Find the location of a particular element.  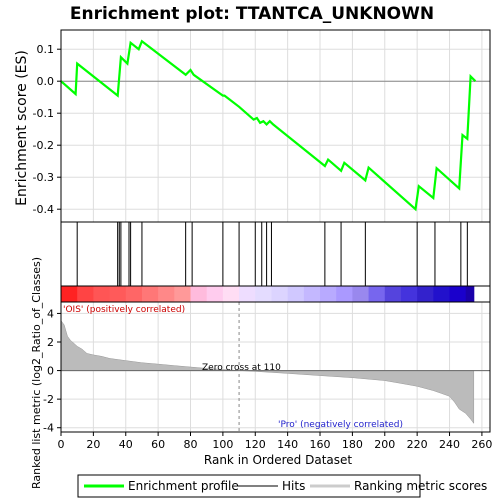

metric-y-tick-label: -4 is located at coordinates (48, 428).